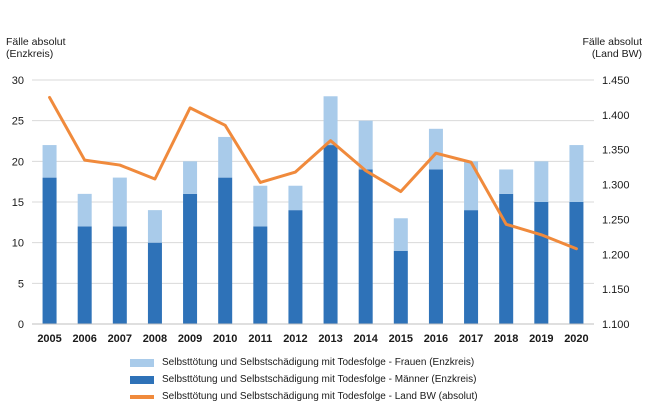 The width and height of the screenshot is (650, 408). What do you see at coordinates (436, 339) in the screenshot?
I see `x-tick-label: 2016` at bounding box center [436, 339].